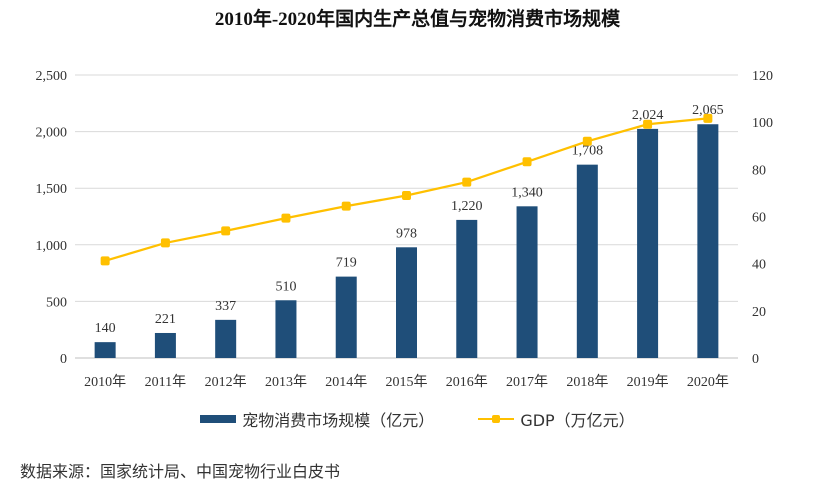 Image resolution: width=835 pixels, height=491 pixels. Describe the element at coordinates (63, 359) in the screenshot. I see `left-axis-tick-label: 0` at that location.